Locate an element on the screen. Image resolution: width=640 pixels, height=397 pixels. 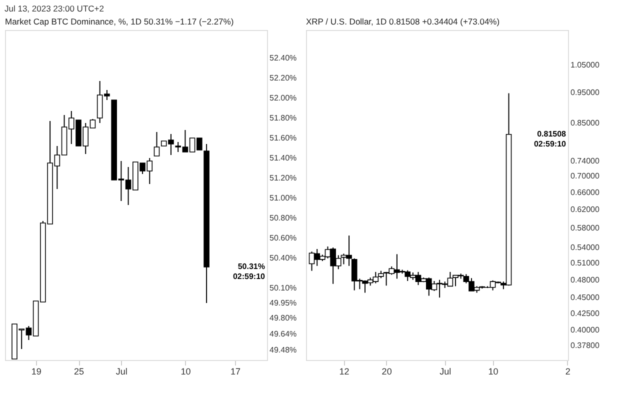
y-tick-label: 0.62000 is located at coordinates (585, 209).